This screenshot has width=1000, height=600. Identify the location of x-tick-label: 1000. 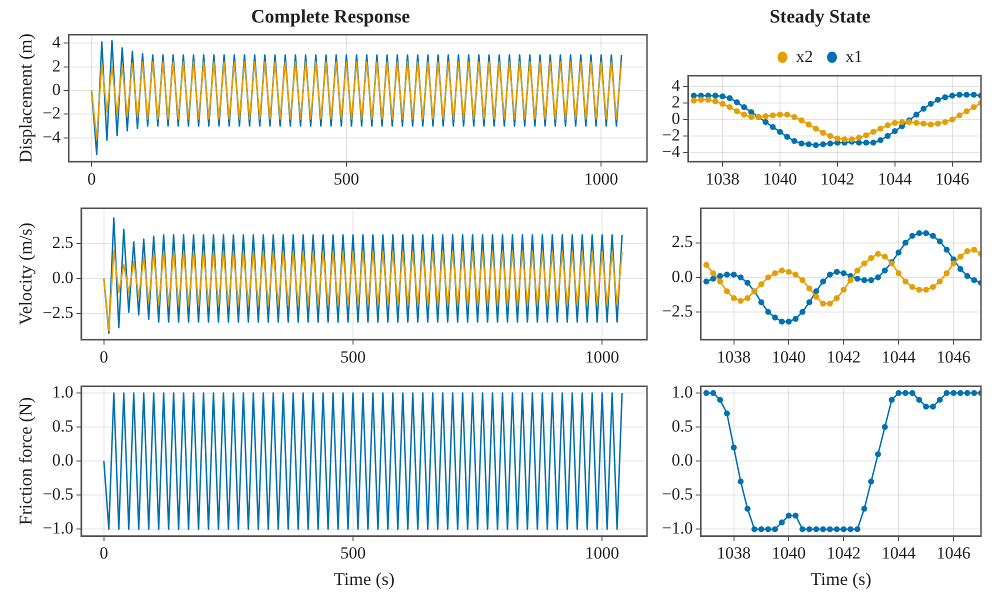
(602, 553).